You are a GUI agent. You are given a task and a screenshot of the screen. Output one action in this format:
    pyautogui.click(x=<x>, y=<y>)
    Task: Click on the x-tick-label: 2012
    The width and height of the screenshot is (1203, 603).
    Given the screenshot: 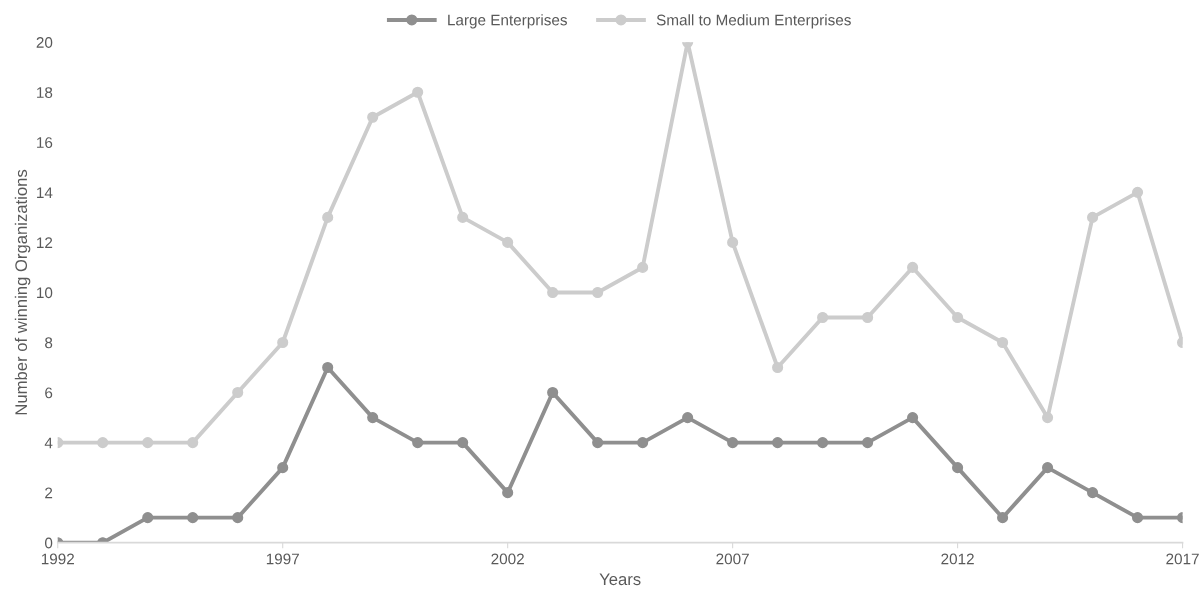 What is the action you would take?
    pyautogui.click(x=957, y=559)
    